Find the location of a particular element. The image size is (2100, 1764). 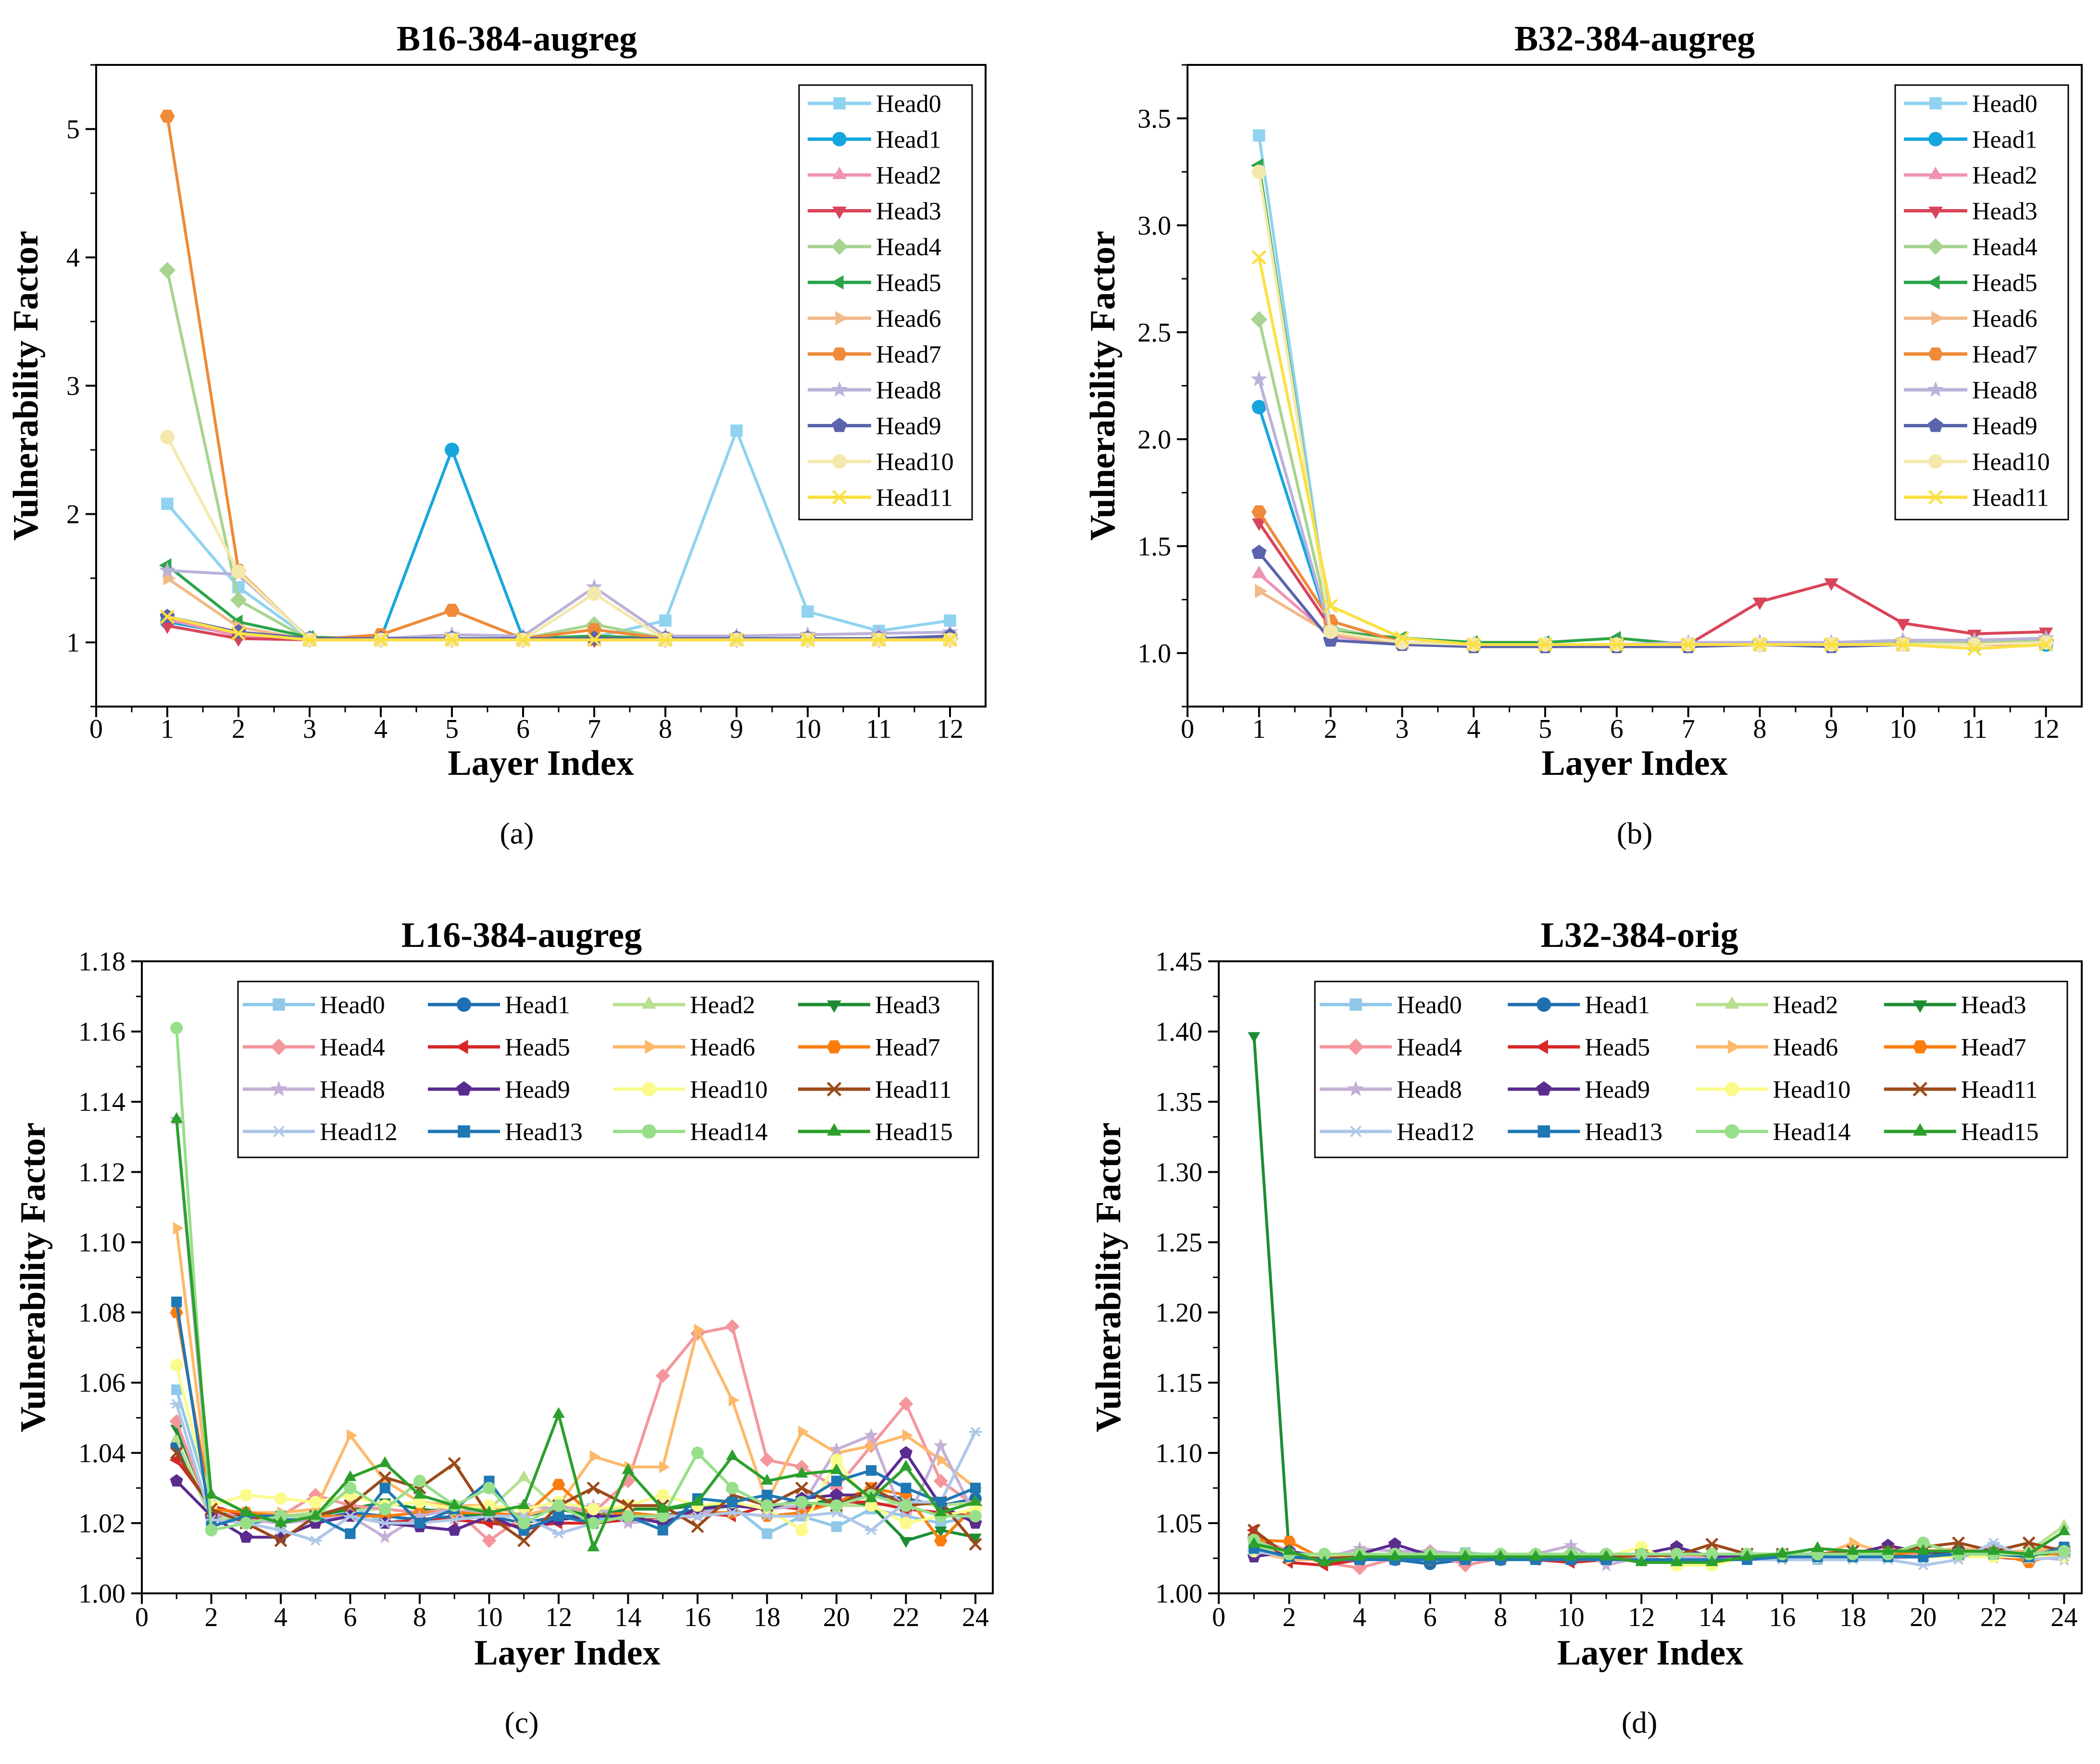

x-tick-label: 10 is located at coordinates (808, 729).